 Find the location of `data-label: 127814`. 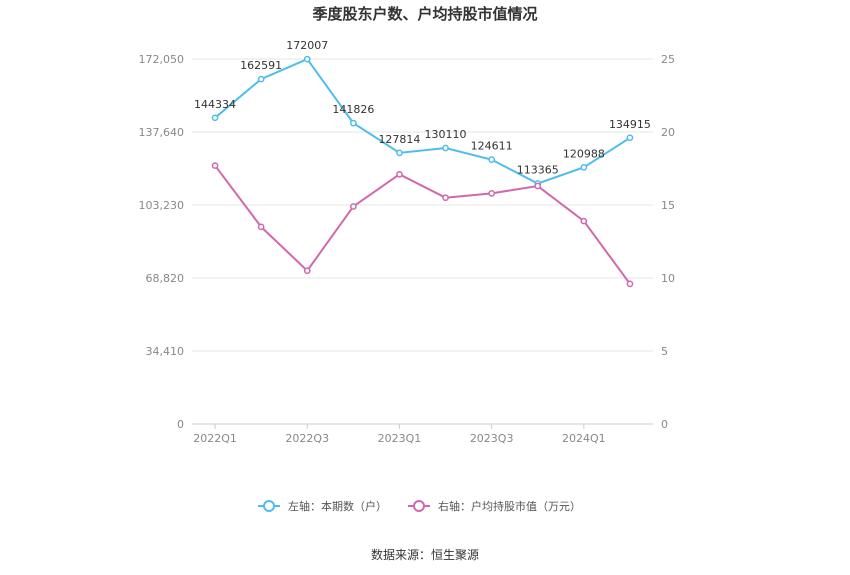

data-label: 127814 is located at coordinates (399, 139).